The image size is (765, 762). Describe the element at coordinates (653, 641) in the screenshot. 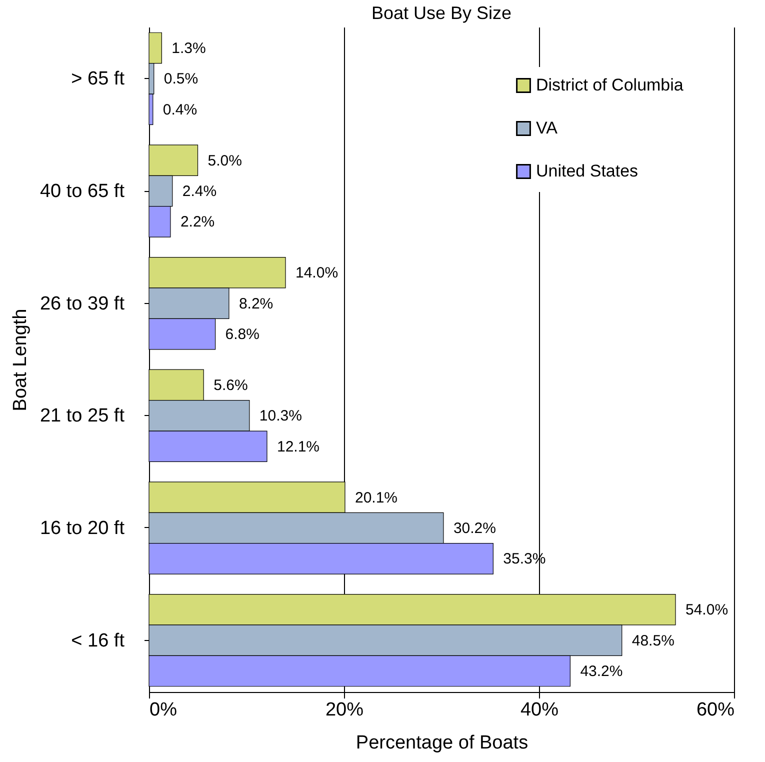

I see `data-label: 48.5%` at that location.